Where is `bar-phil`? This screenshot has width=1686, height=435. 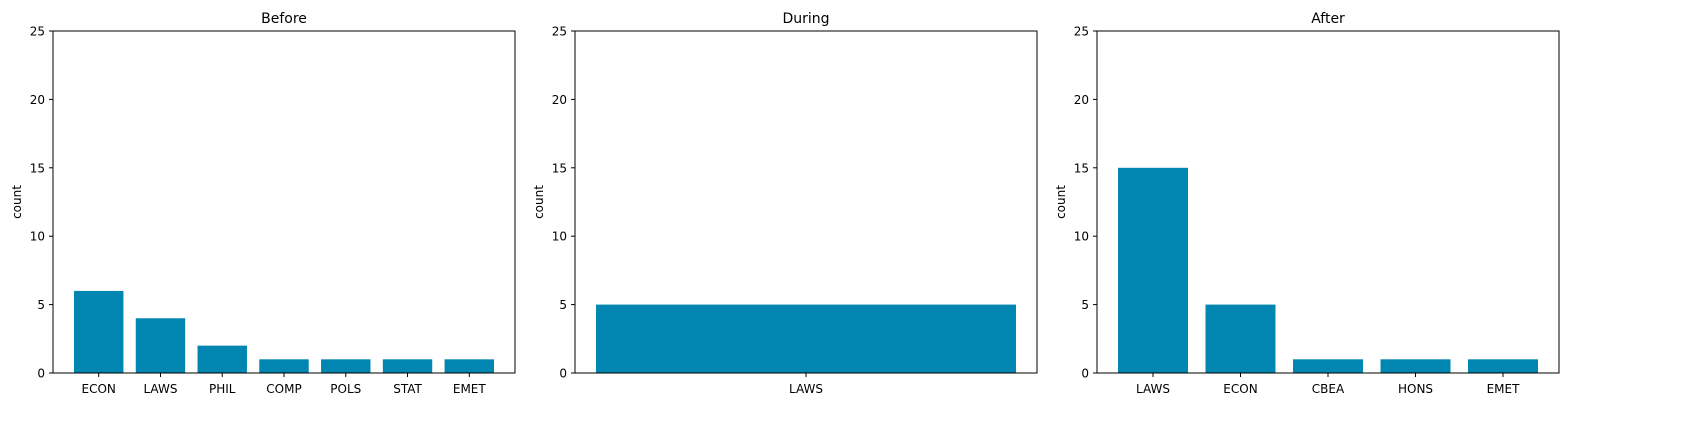 bar-phil is located at coordinates (222, 359).